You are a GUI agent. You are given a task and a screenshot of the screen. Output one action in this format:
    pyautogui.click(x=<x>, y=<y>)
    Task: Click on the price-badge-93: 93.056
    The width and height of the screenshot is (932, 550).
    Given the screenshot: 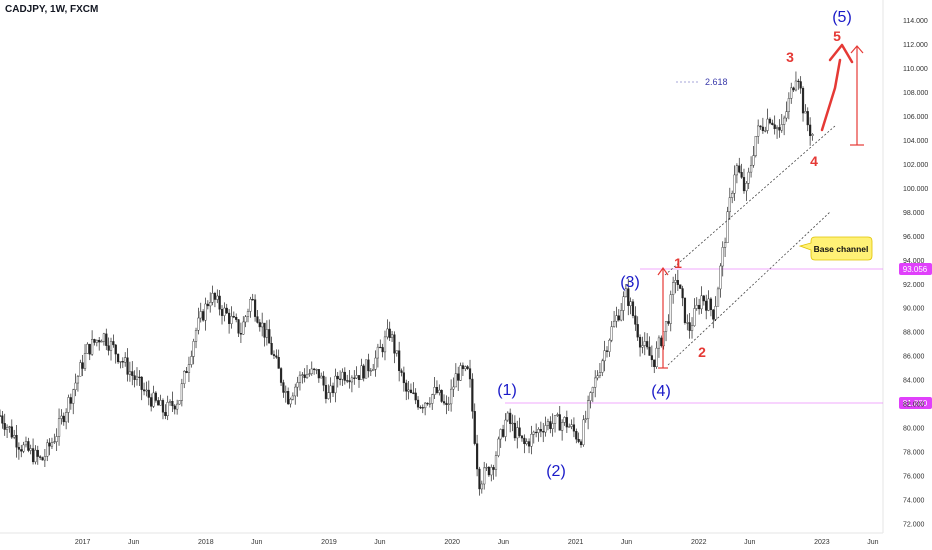 What is the action you would take?
    pyautogui.click(x=915, y=269)
    